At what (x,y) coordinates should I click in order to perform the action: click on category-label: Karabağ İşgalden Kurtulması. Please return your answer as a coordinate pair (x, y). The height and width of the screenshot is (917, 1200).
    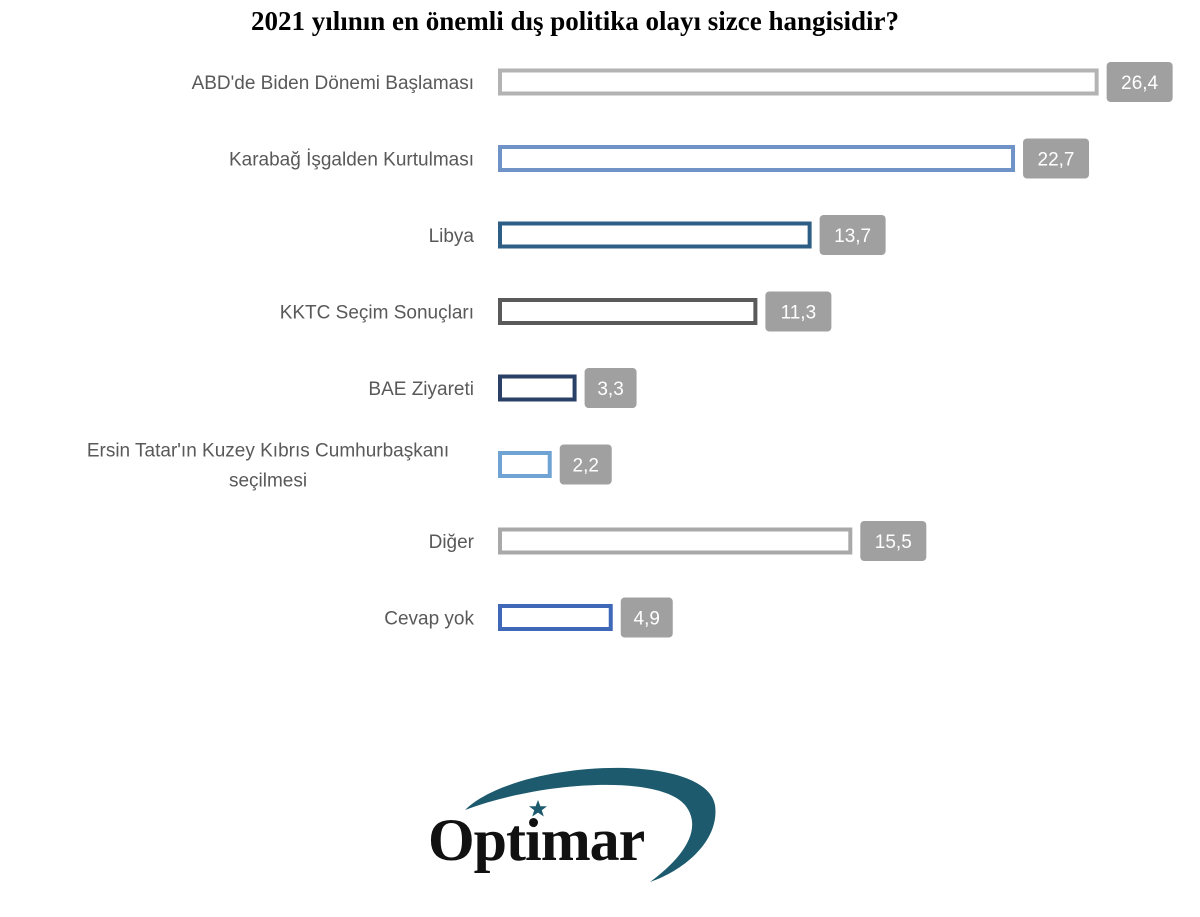
    Looking at the image, I should click on (351, 160).